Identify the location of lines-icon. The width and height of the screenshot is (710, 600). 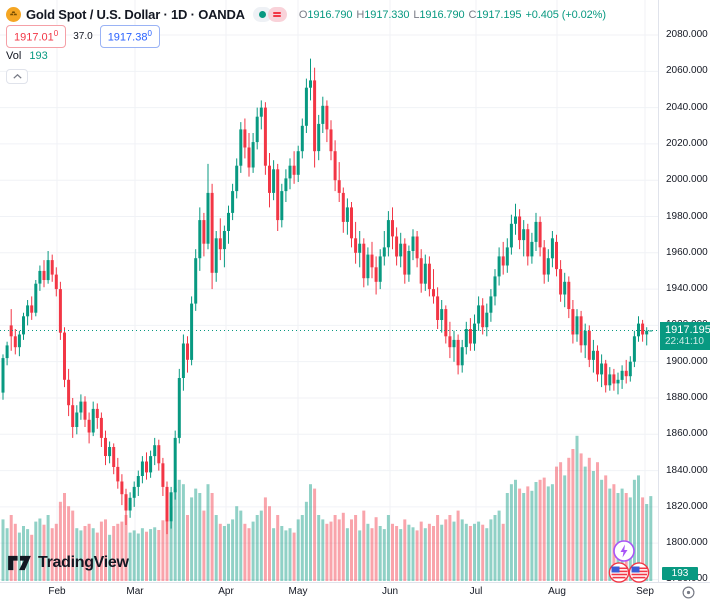
(277, 14).